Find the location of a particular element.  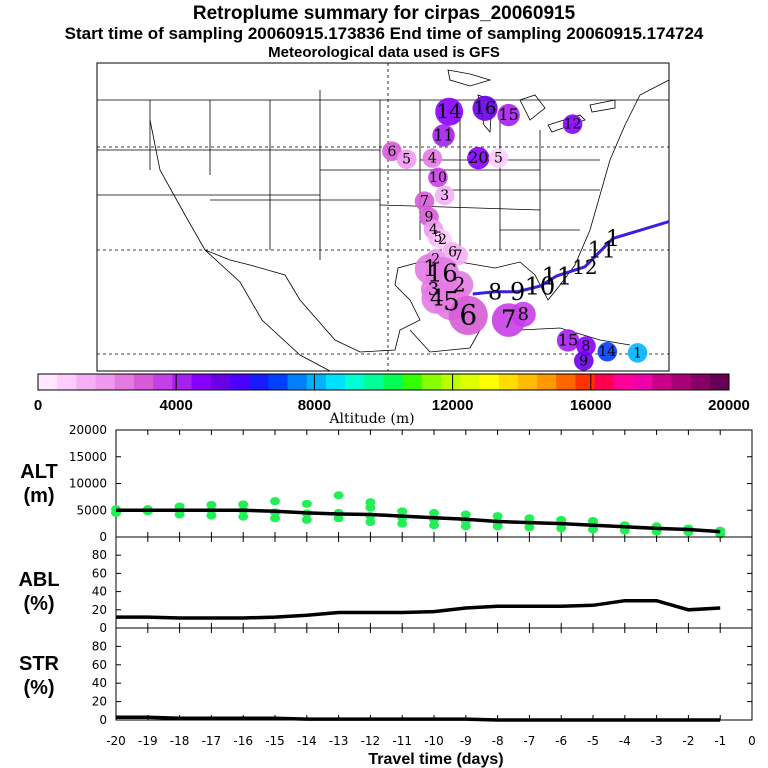

x-tick-label: -1 is located at coordinates (720, 741).